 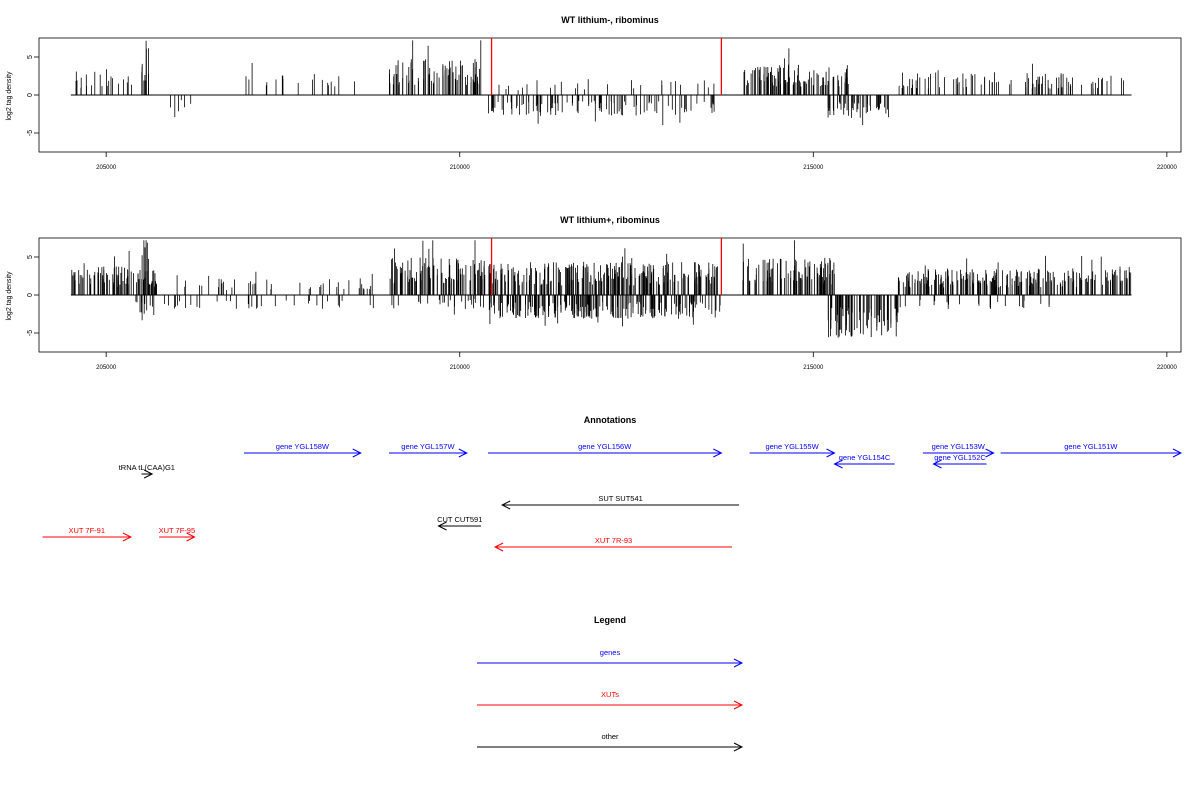 What do you see at coordinates (86, 530) in the screenshot?
I see `feature-label: XUT 7F-91` at bounding box center [86, 530].